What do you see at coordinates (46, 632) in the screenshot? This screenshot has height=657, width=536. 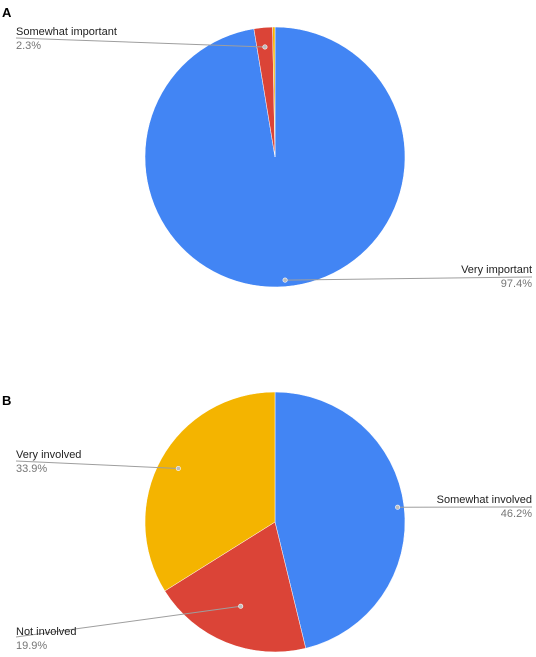 I see `slice-label-not-involved: Not involved` at bounding box center [46, 632].